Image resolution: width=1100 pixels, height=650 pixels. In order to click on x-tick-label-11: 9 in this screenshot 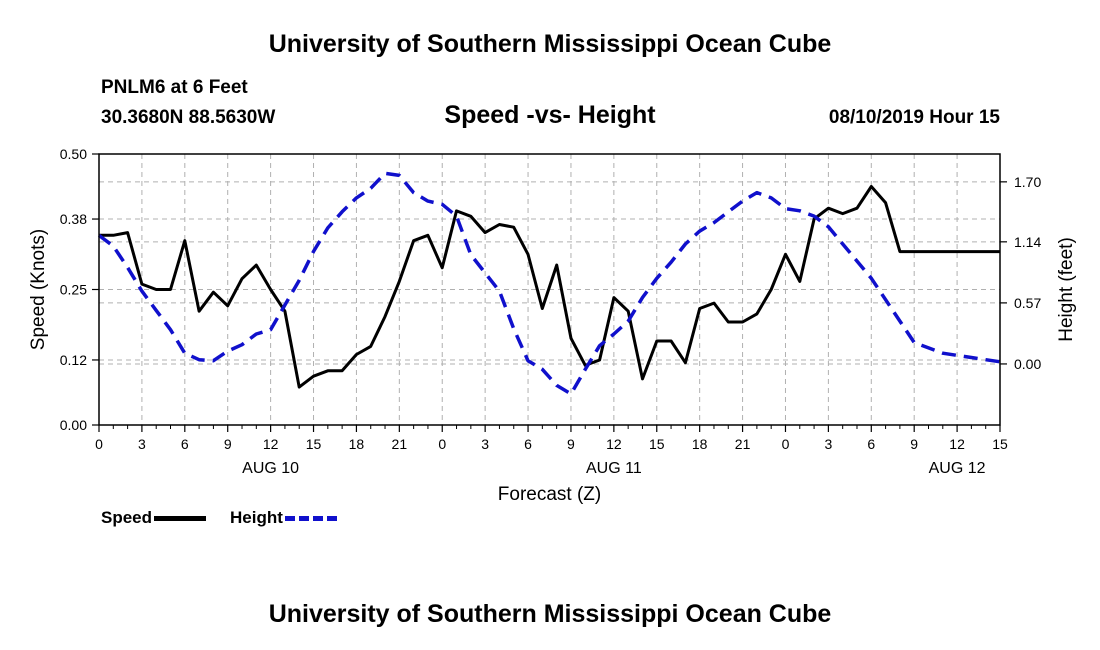, I will do `click(571, 444)`.